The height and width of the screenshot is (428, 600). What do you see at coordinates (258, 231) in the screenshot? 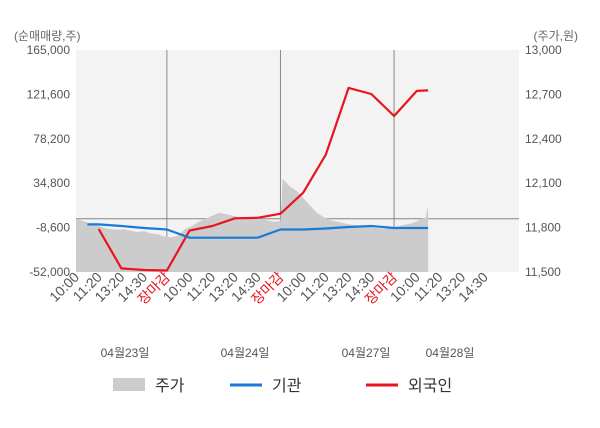
I see `institution-line` at bounding box center [258, 231].